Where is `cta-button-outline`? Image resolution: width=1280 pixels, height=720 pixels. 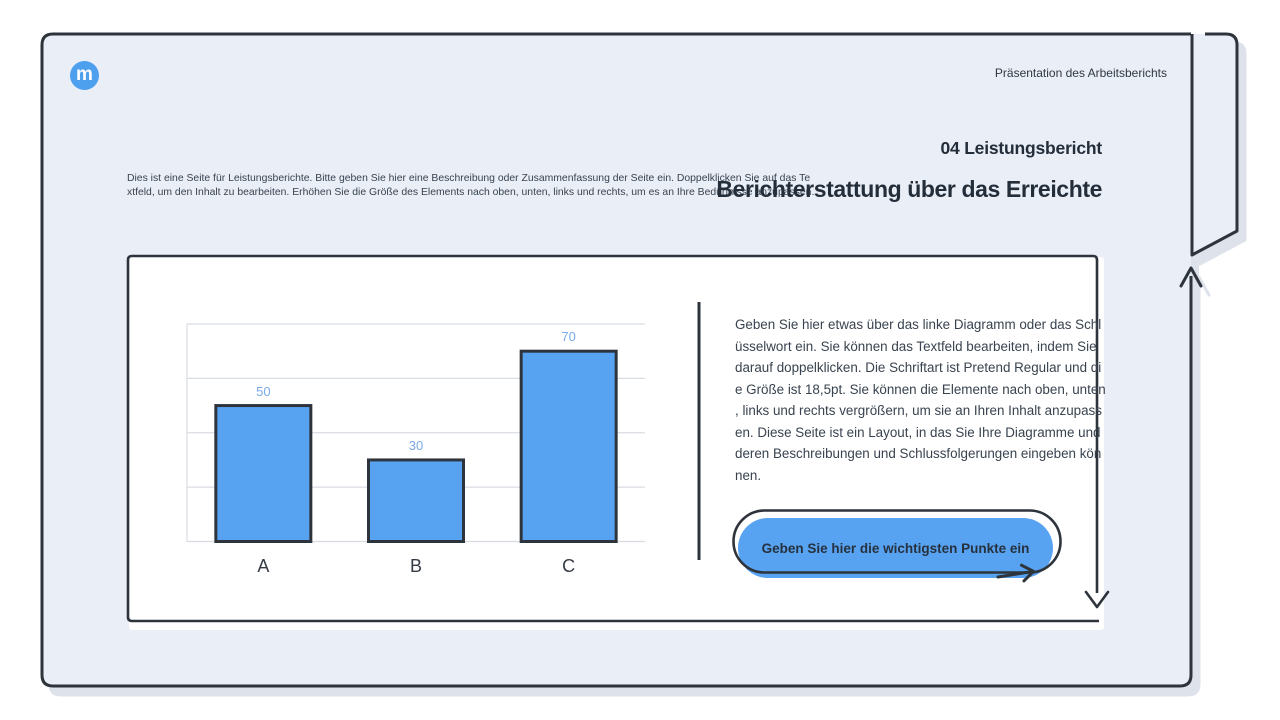
cta-button-outline is located at coordinates (897, 541).